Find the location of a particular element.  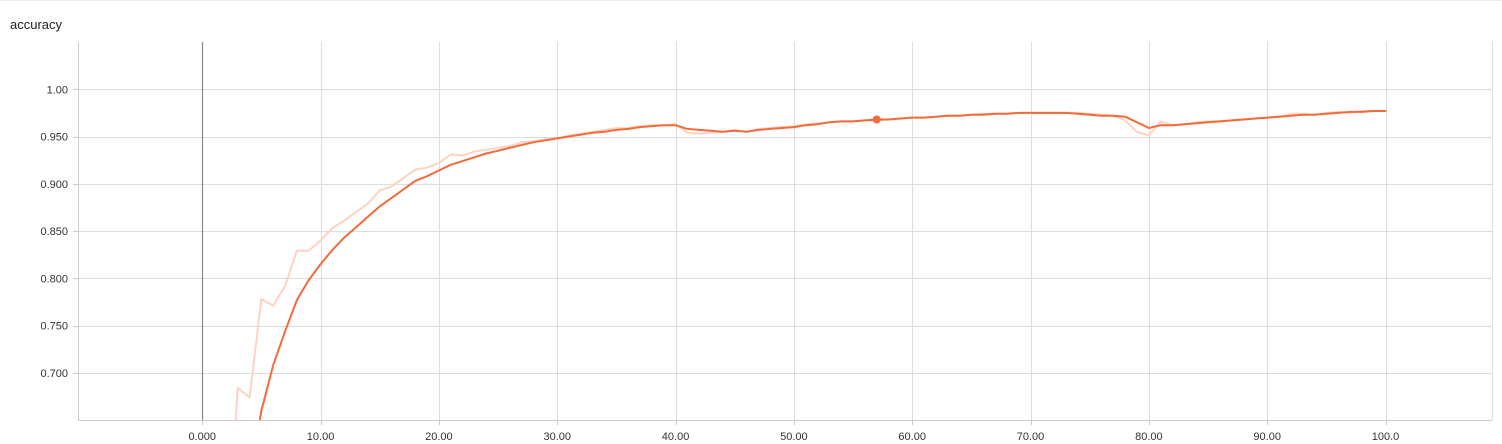

x-tick-label: 0.000 is located at coordinates (202, 437).